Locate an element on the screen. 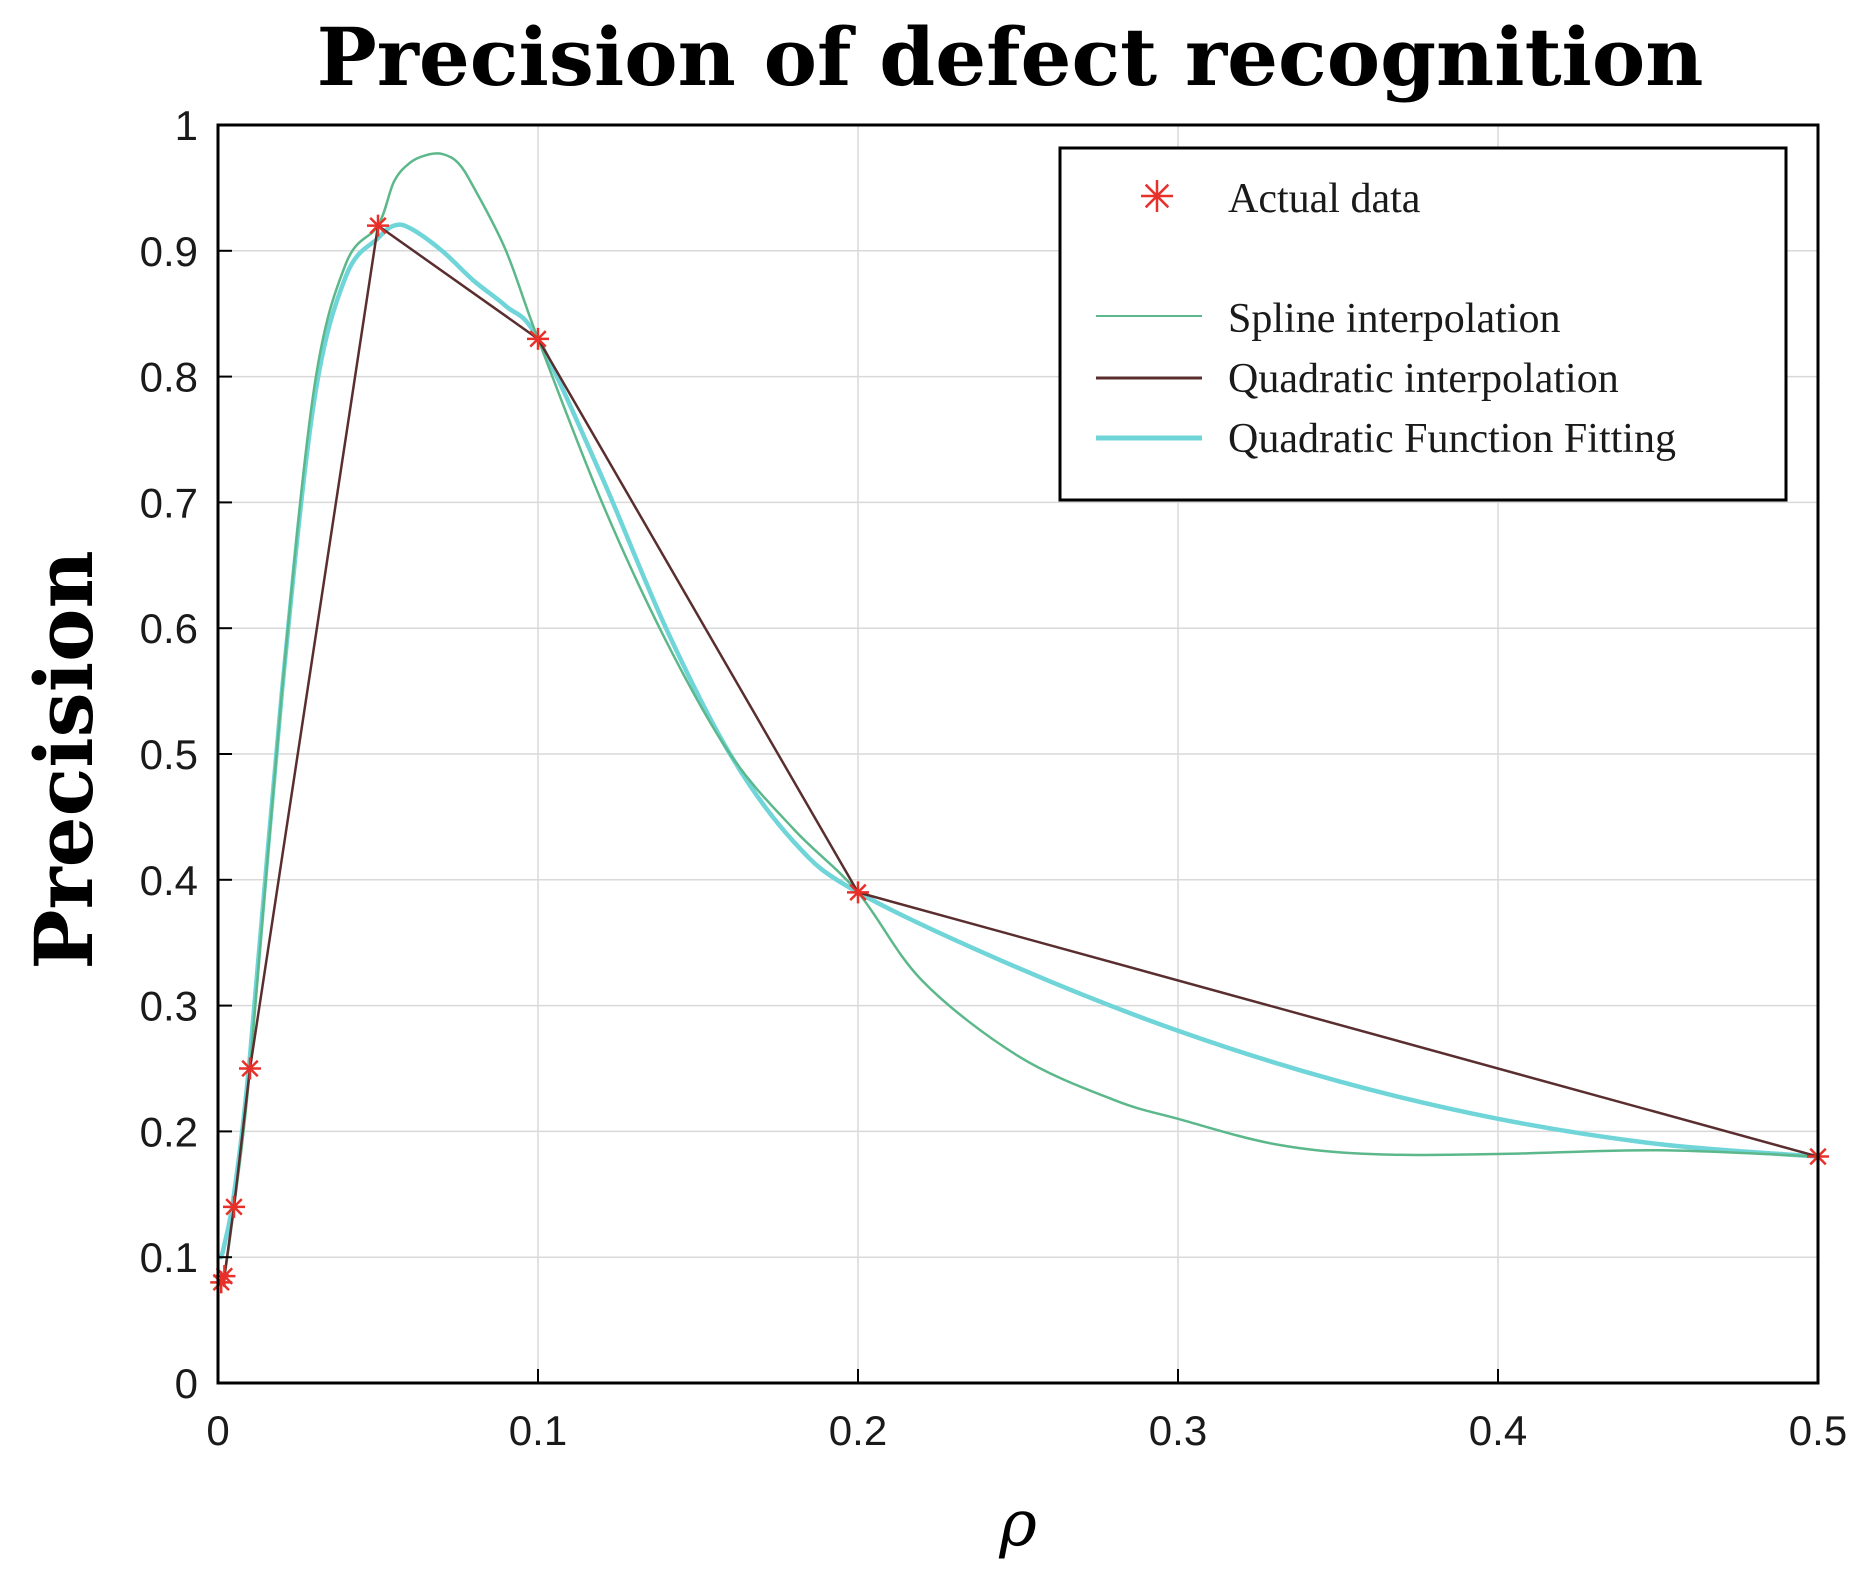 The width and height of the screenshot is (1868, 1580). y-tick-label: 0.7 is located at coordinates (169, 502).